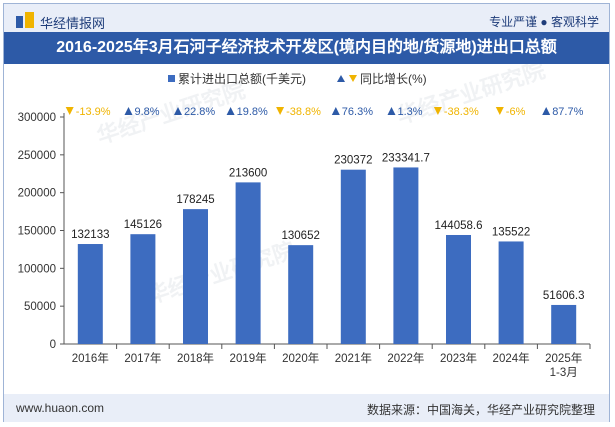 The height and width of the screenshot is (427, 615). Describe the element at coordinates (405, 358) in the screenshot. I see `x-tick-label: 2022年` at that location.